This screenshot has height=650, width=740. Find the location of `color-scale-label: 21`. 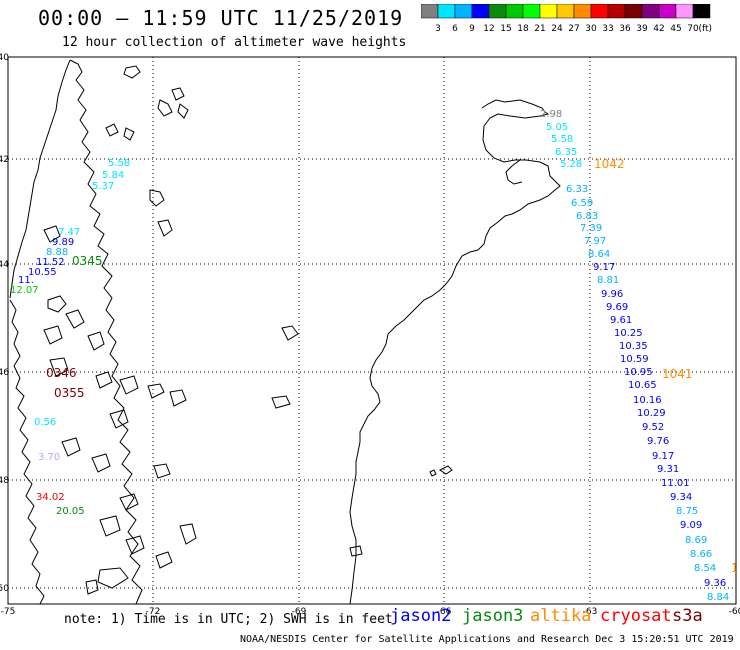

color-scale-label: 21 is located at coordinates (539, 29).